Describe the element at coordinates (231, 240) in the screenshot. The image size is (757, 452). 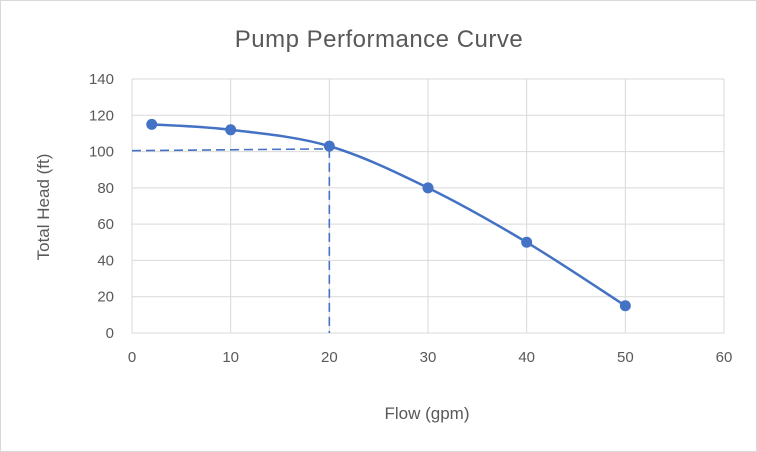
I see `reference-lines` at that location.